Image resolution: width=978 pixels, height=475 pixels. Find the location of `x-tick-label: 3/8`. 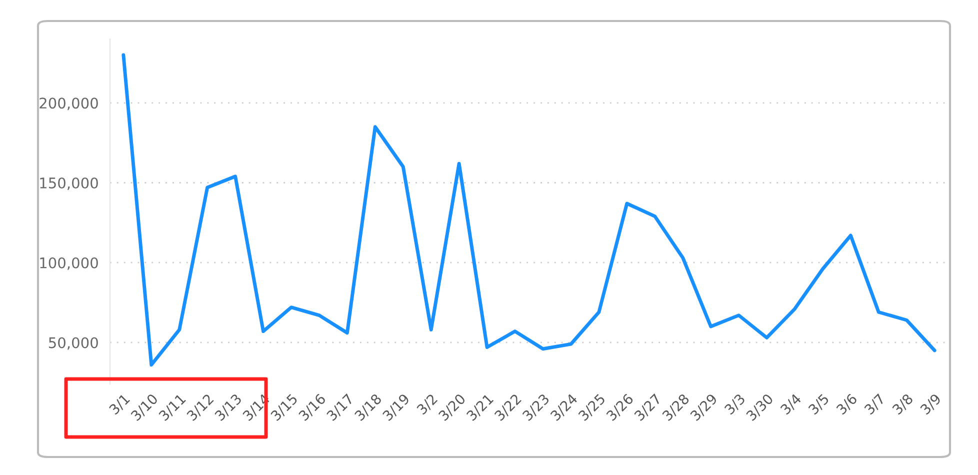

x-tick-label: 3/8 is located at coordinates (903, 404).